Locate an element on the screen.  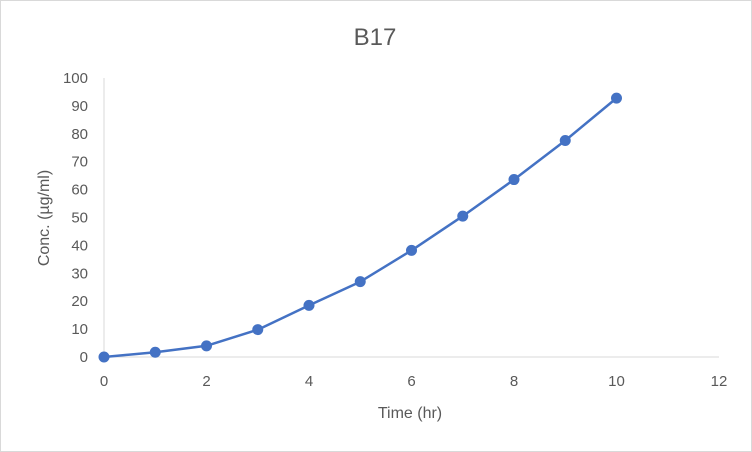
y-tick-label: 50 is located at coordinates (79, 218).